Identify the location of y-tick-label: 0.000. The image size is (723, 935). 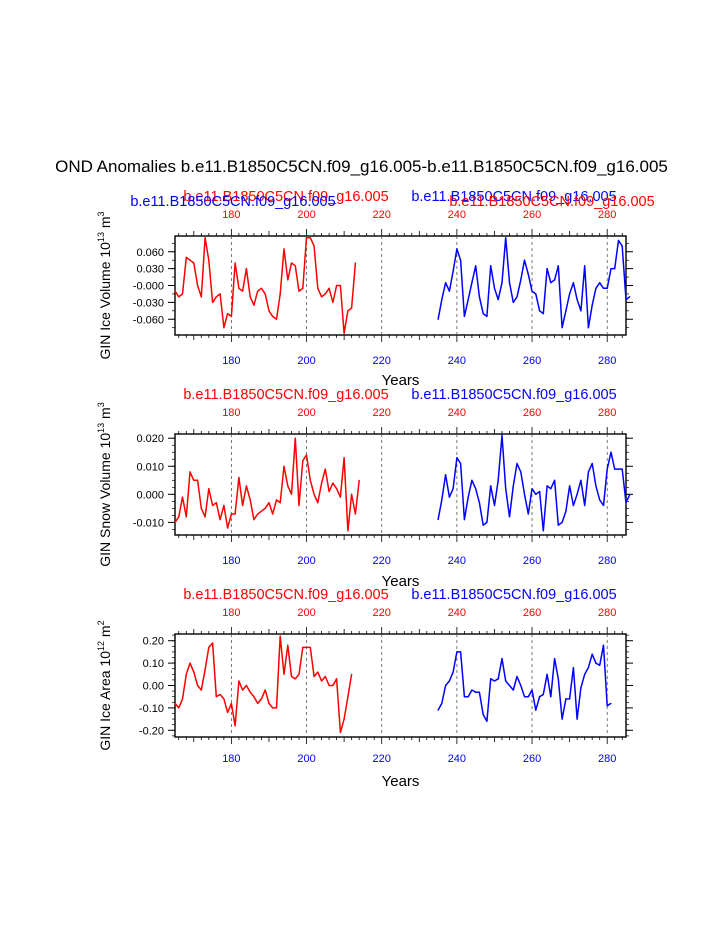
(150, 495).